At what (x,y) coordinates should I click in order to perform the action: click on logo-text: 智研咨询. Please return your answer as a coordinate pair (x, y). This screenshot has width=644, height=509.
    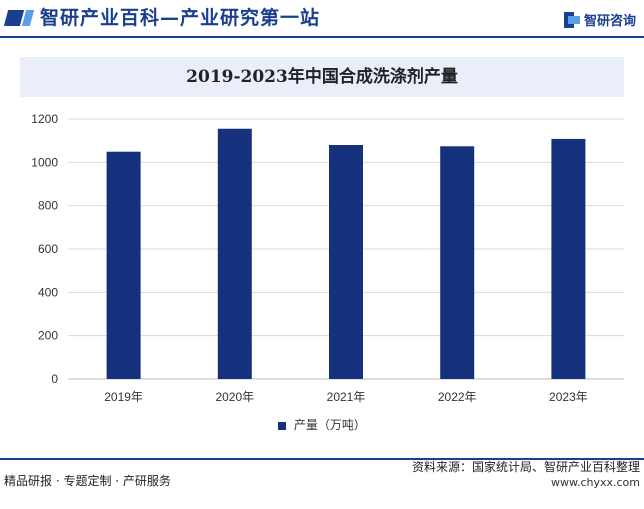
    Looking at the image, I should click on (609, 21).